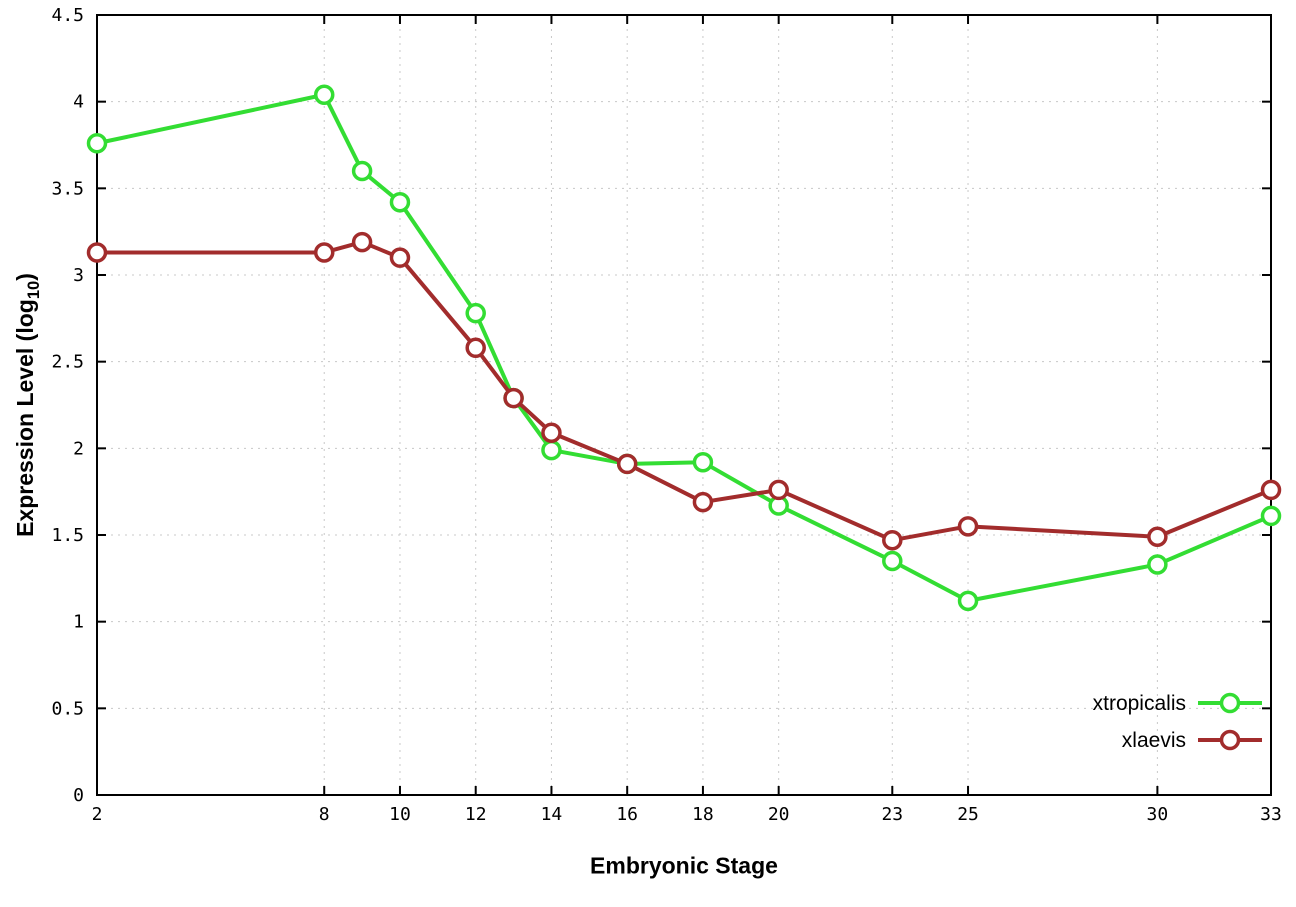 The image size is (1296, 907). What do you see at coordinates (67, 708) in the screenshot?
I see `y-tick-label: 0.5` at bounding box center [67, 708].